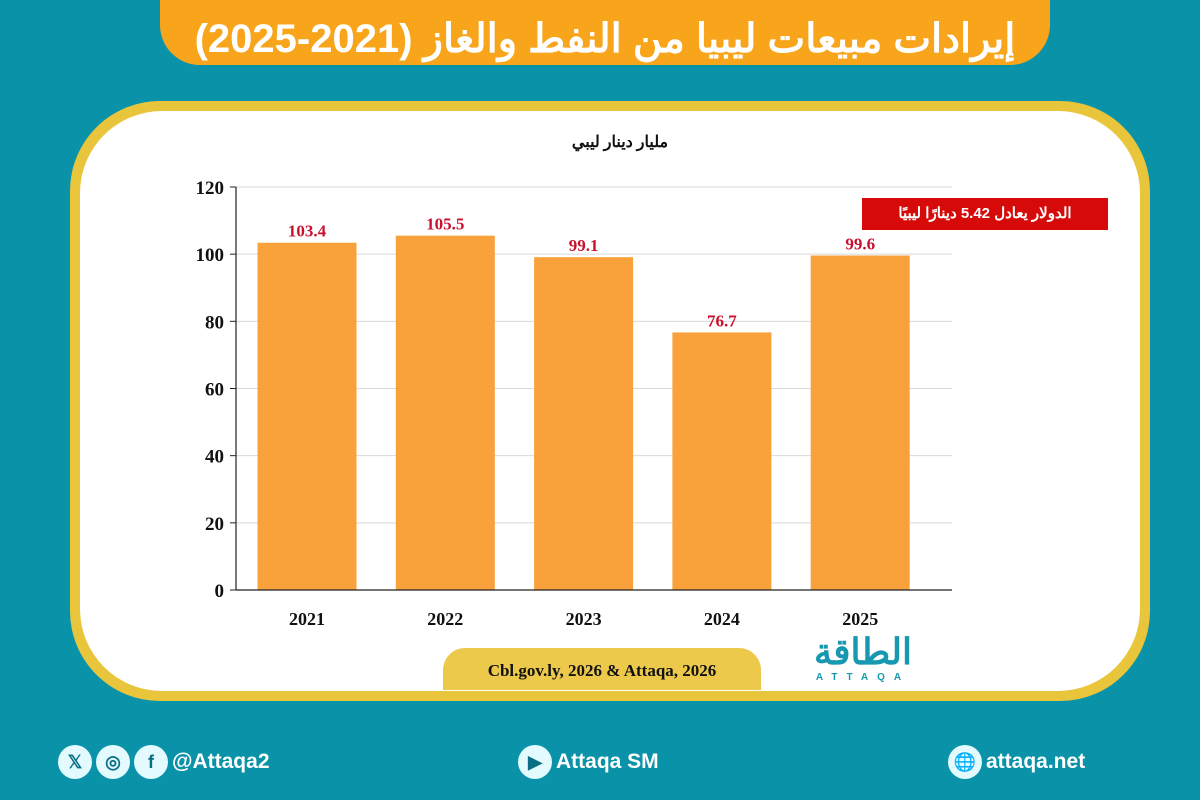 The width and height of the screenshot is (1200, 800). What do you see at coordinates (607, 761) in the screenshot?
I see `youtube-channel: Attaqa SM` at bounding box center [607, 761].